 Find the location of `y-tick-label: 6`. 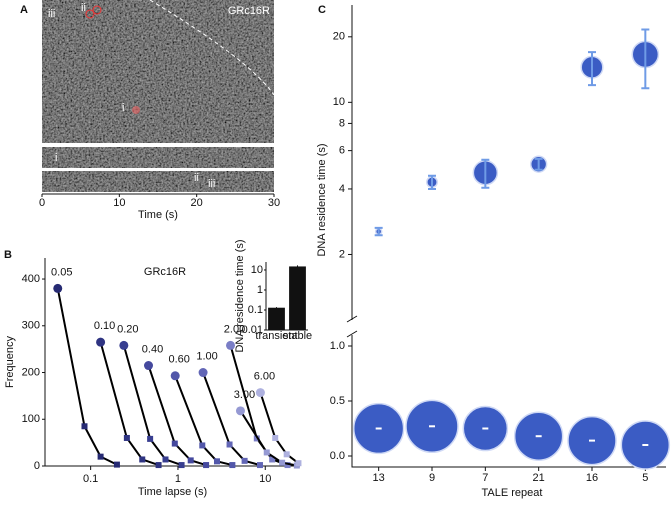

y-tick-label: 6 is located at coordinates (342, 151).